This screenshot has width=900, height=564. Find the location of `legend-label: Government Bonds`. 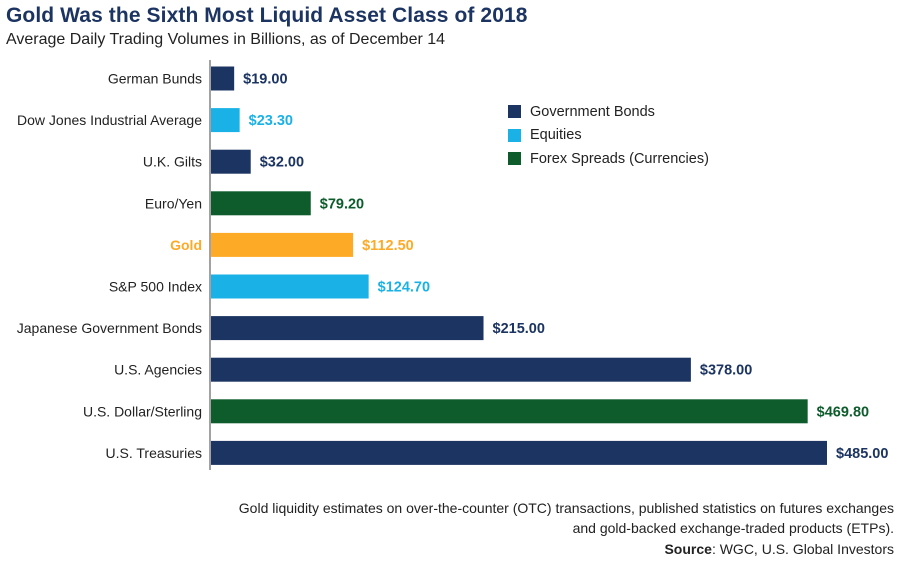

legend-label: Government Bonds is located at coordinates (592, 111).